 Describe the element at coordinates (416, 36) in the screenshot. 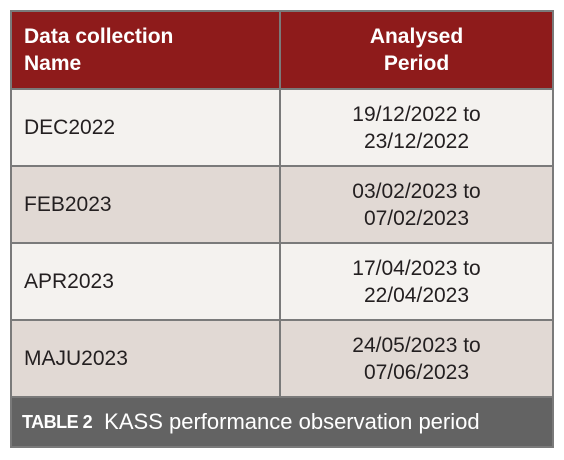

I see `cell-line: Analysed` at that location.